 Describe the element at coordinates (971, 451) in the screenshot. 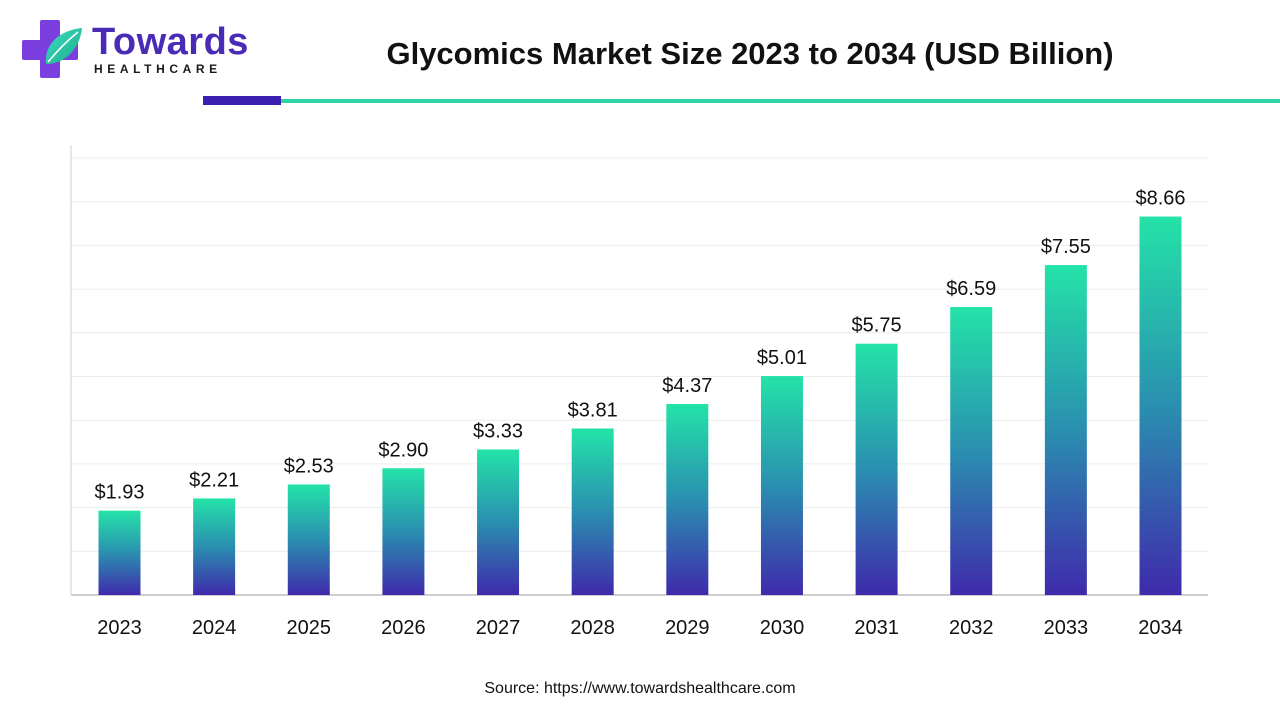

I see `bar-2032` at that location.